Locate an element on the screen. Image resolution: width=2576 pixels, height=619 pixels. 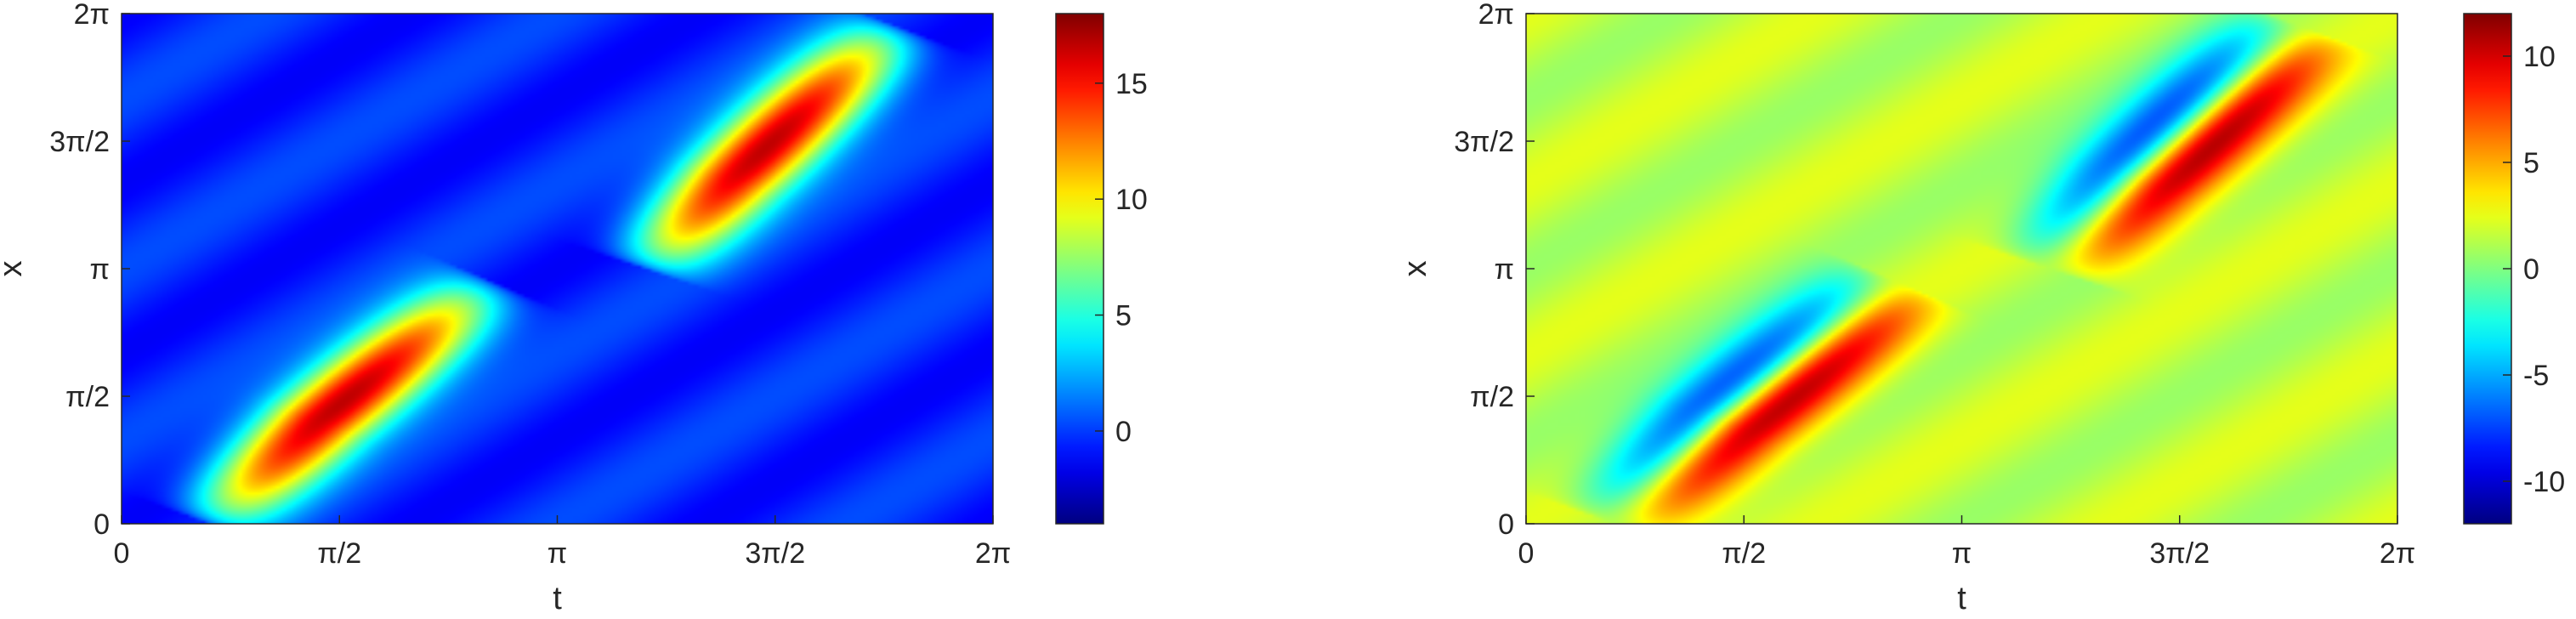
colorbar-tick-label: -10 is located at coordinates (2544, 482).